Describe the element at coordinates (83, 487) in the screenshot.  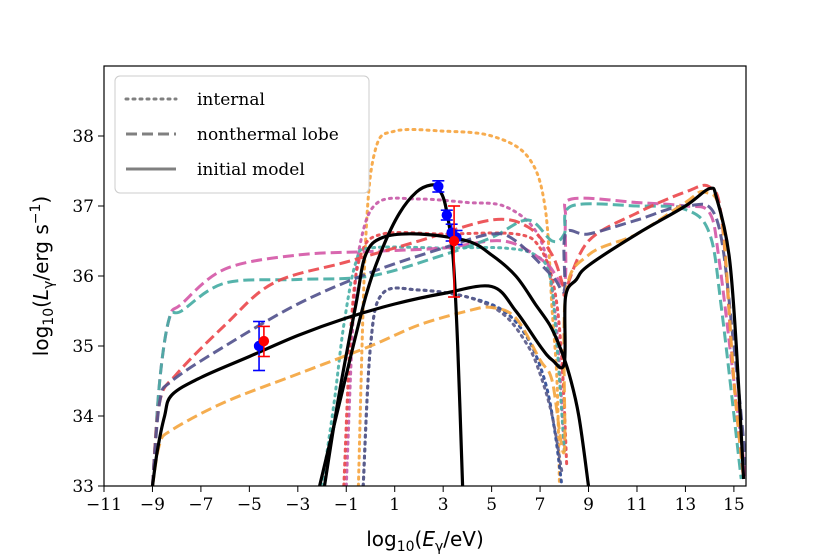
I see `y-tick-label: 33` at that location.